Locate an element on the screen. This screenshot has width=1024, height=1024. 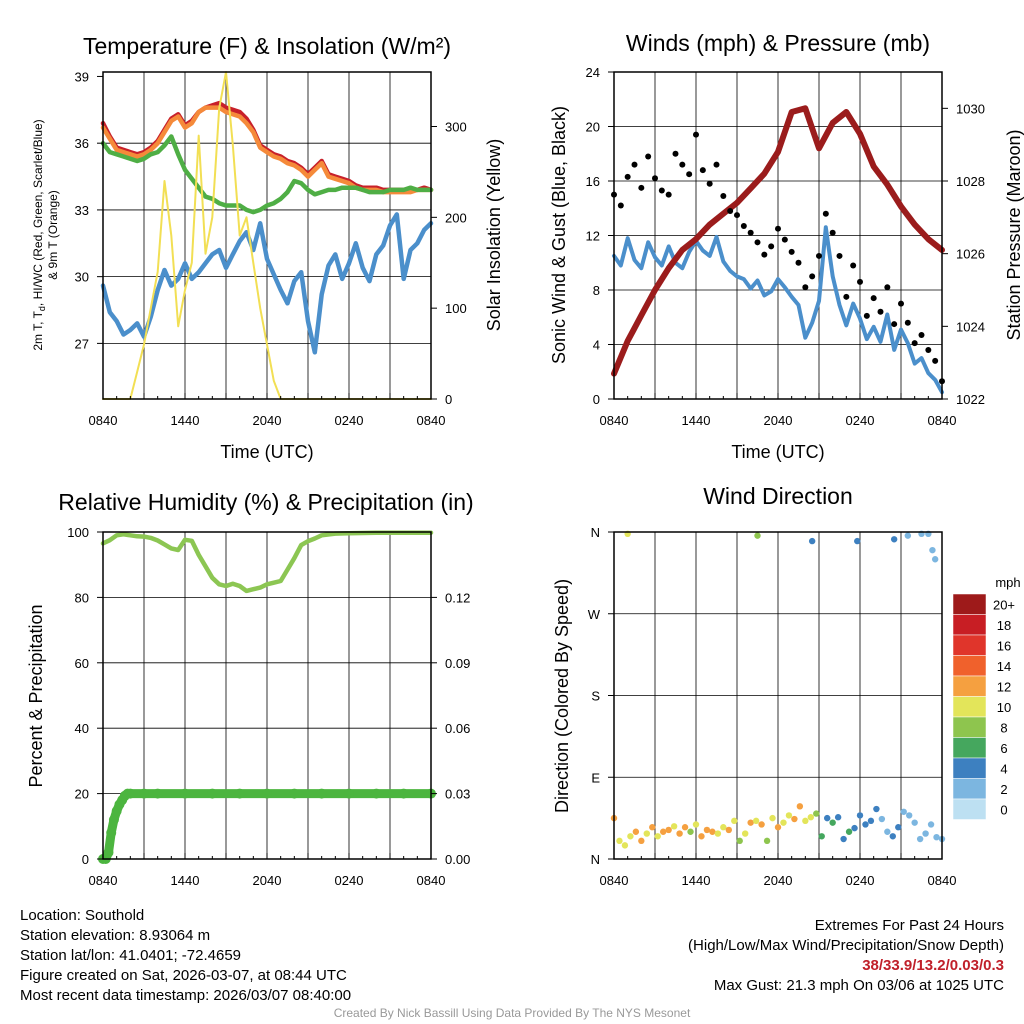
colorbar-label: 14 is located at coordinates (1004, 666).